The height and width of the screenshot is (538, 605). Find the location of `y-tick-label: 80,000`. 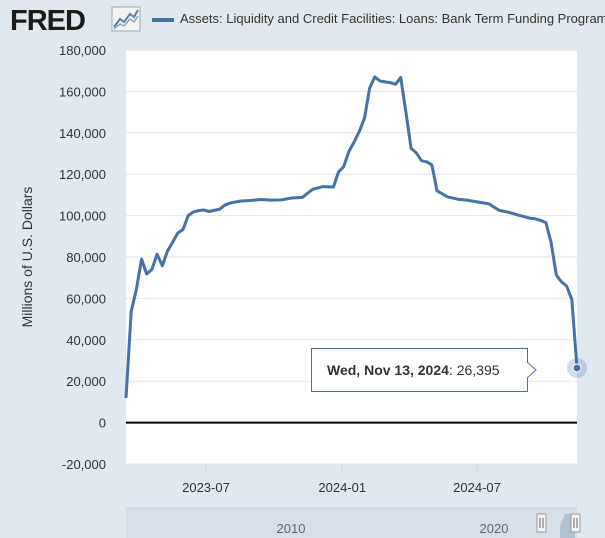

y-tick-label: 80,000 is located at coordinates (86, 257).